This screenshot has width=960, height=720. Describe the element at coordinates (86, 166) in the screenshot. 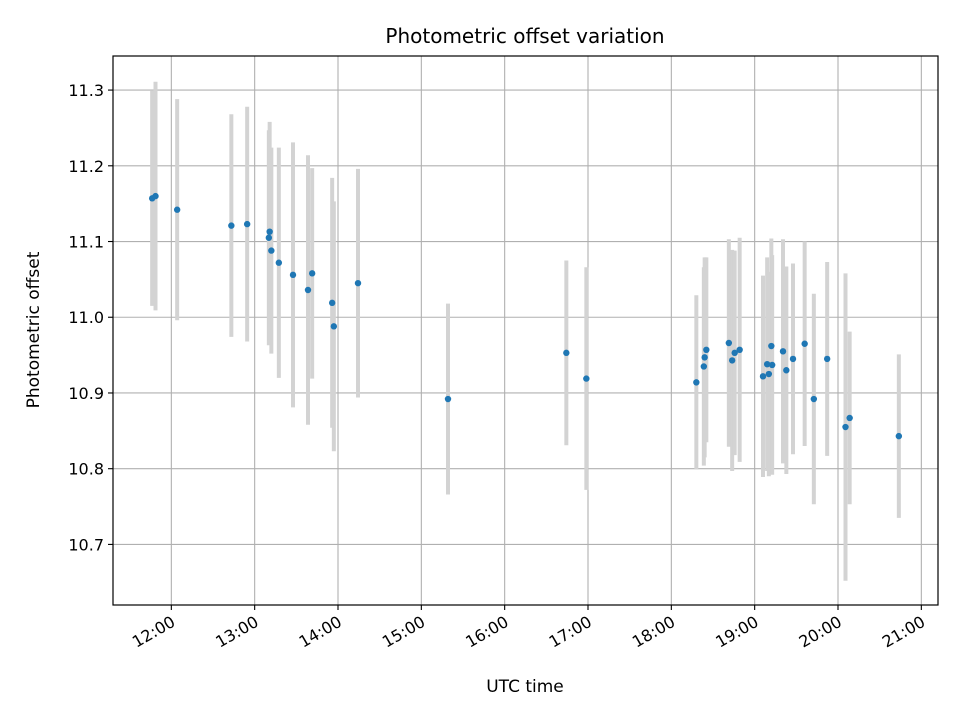

I see `y-tick-label: 11.2` at that location.